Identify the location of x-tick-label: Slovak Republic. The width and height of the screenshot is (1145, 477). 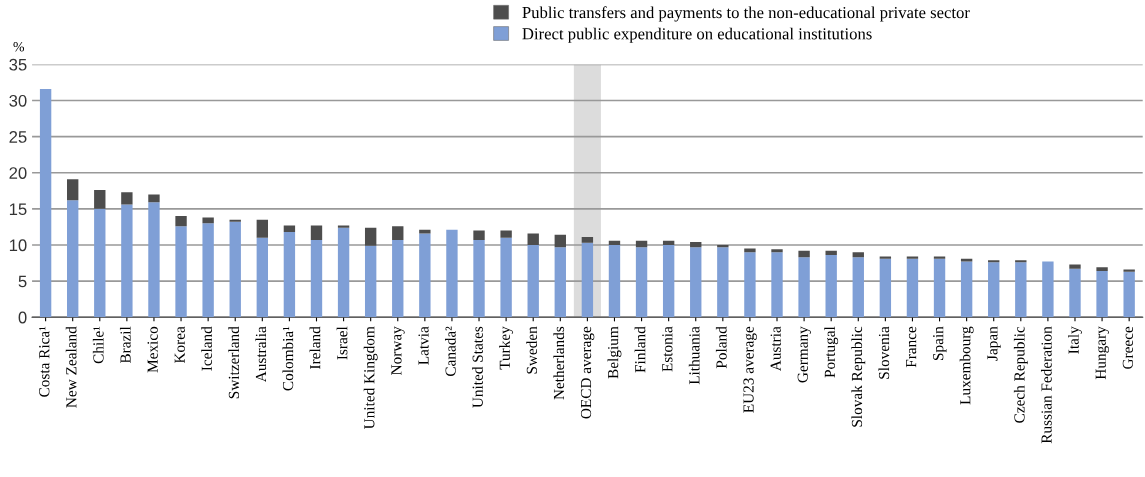
(858, 376).